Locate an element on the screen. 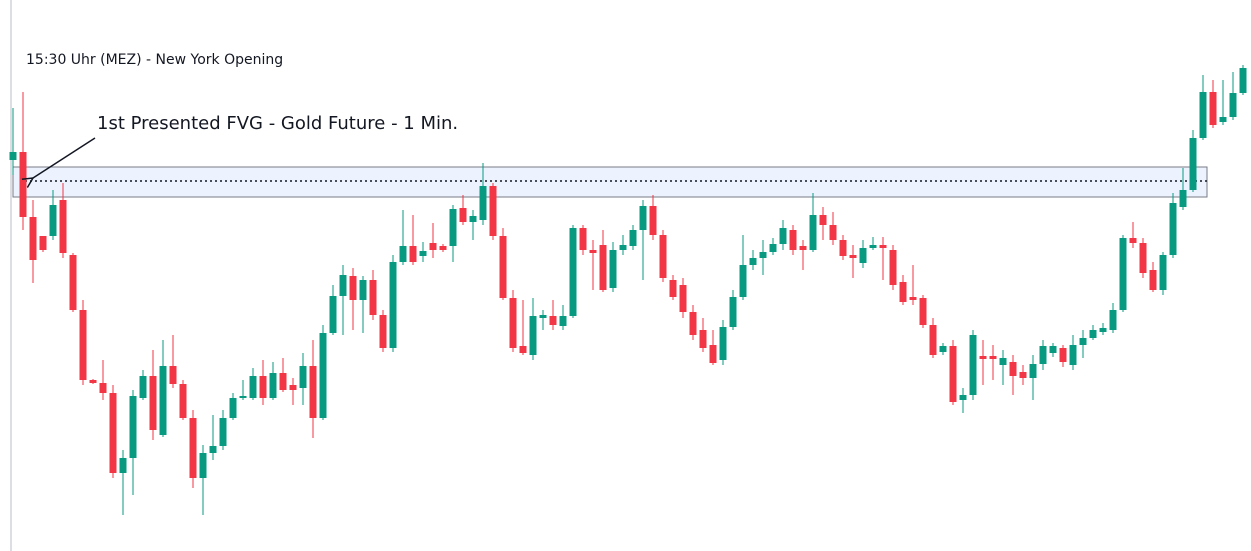 The height and width of the screenshot is (551, 1251). chart-title: 15:30 Uhr (MEZ) - New York Opening is located at coordinates (154, 60).